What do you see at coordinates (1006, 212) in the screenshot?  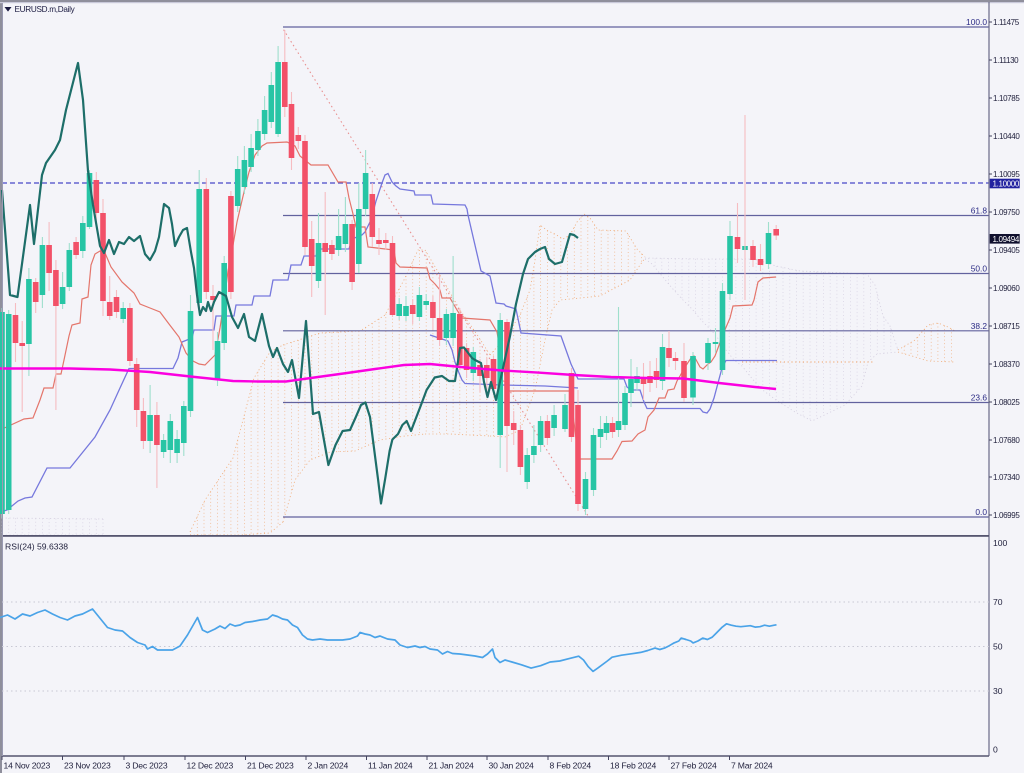 I see `svg-text: 1.09750` at bounding box center [1006, 212].